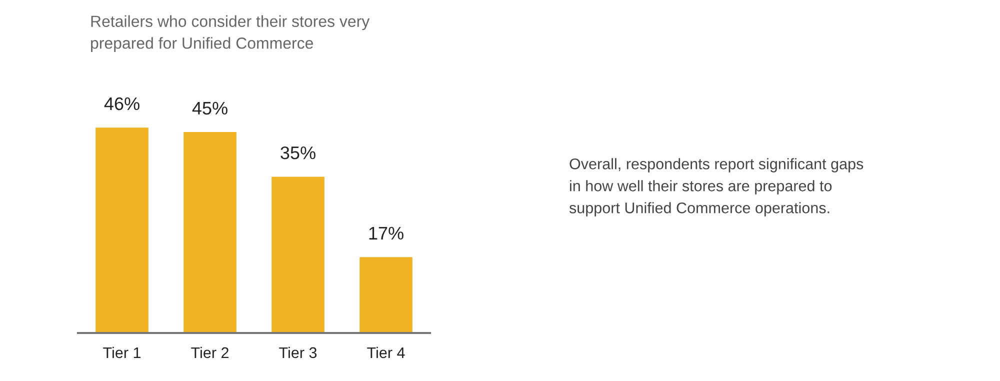 The height and width of the screenshot is (381, 1000). What do you see at coordinates (122, 103) in the screenshot?
I see `data-label: 46%` at bounding box center [122, 103].